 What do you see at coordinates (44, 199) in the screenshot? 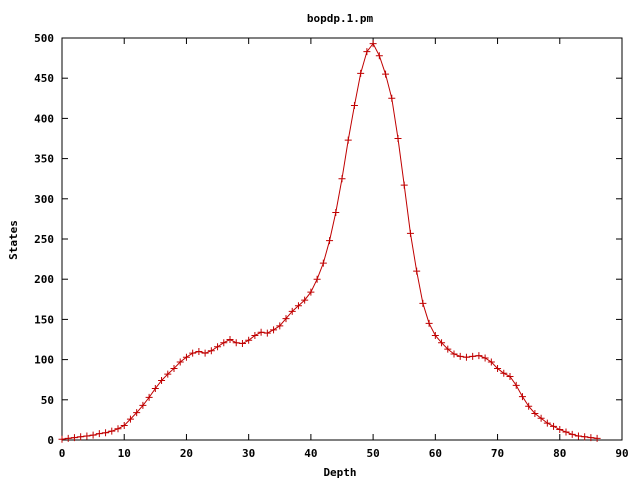
I see `y-tick-label: 300` at bounding box center [44, 199].